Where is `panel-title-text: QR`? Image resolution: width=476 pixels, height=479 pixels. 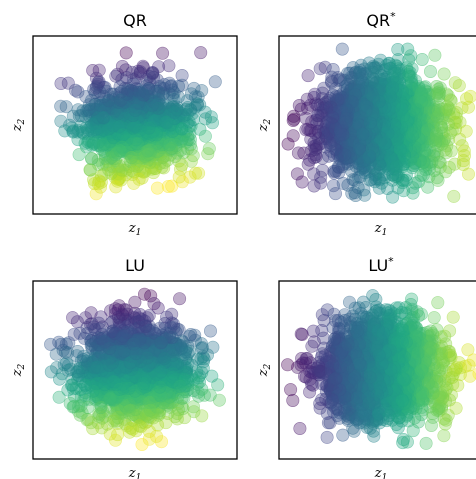
panel-title-text: QR is located at coordinates (135, 20).